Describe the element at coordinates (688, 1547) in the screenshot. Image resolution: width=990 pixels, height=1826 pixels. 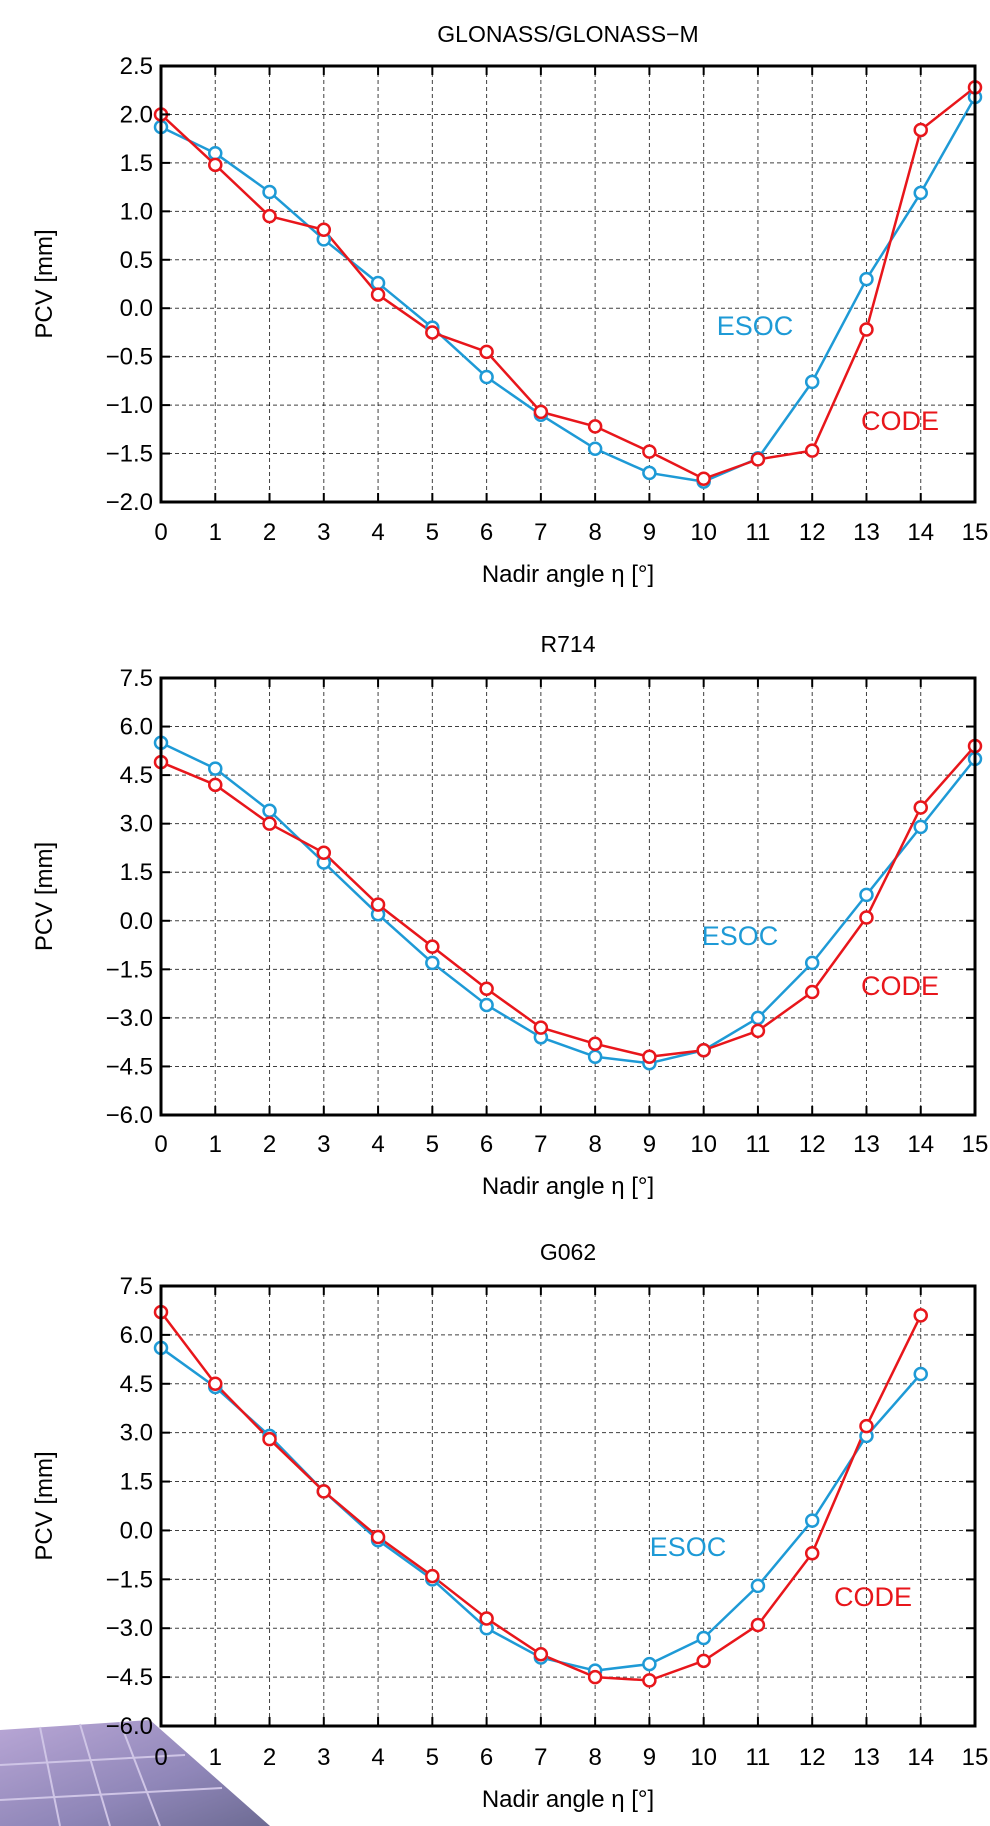
I see `series-label-esoc: ESOC` at that location.